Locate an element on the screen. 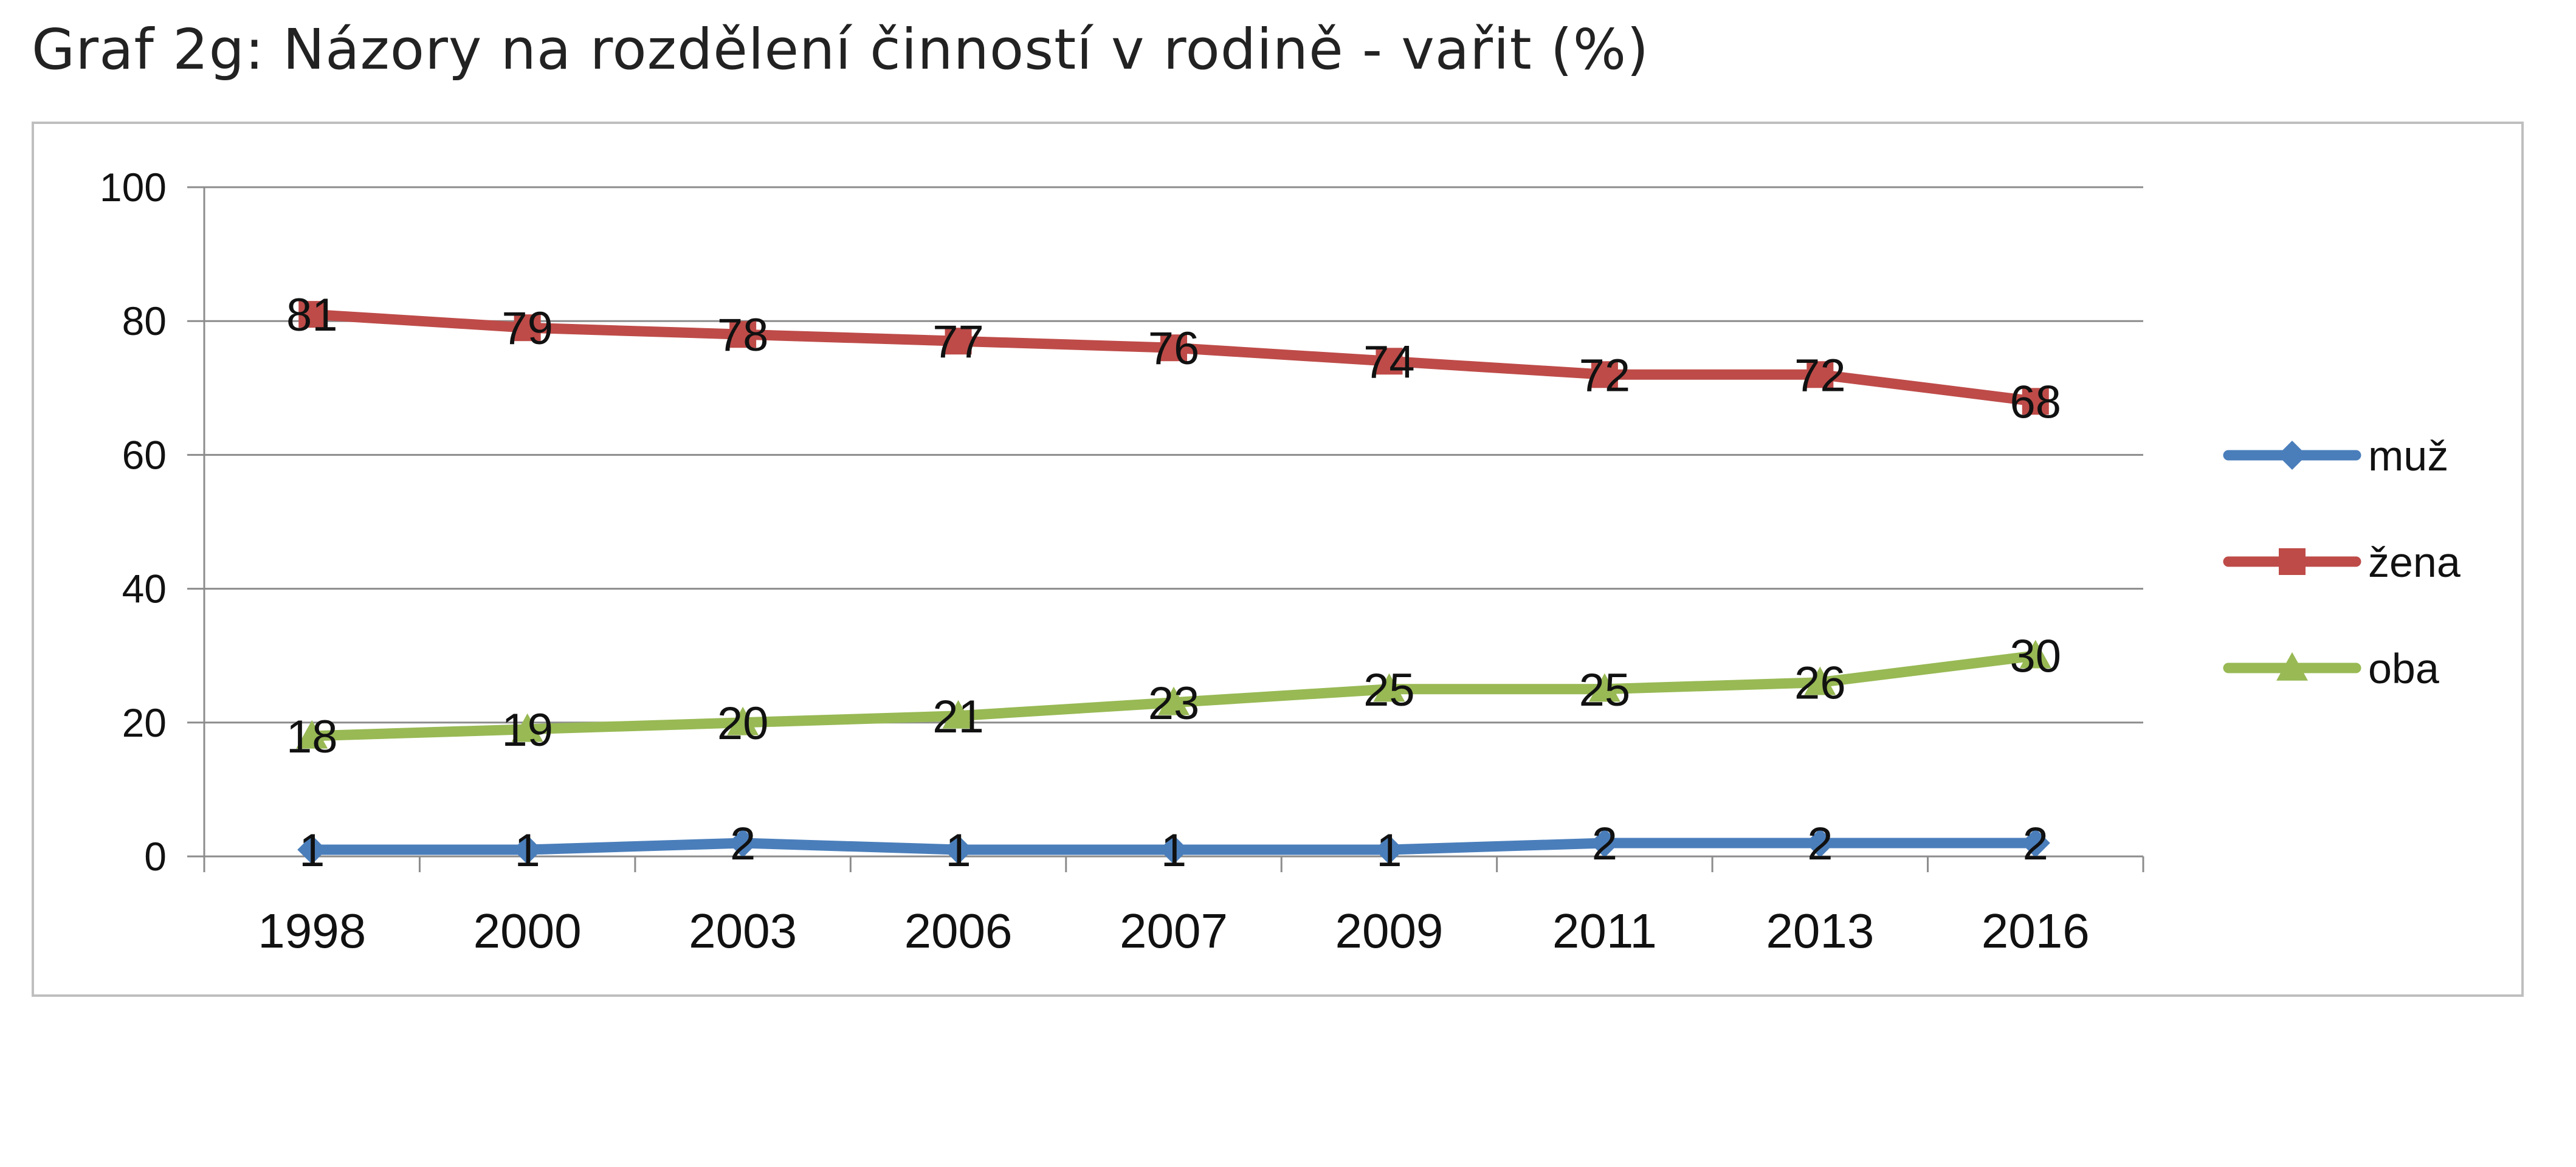  y-tick-label: 80 is located at coordinates (144, 320).